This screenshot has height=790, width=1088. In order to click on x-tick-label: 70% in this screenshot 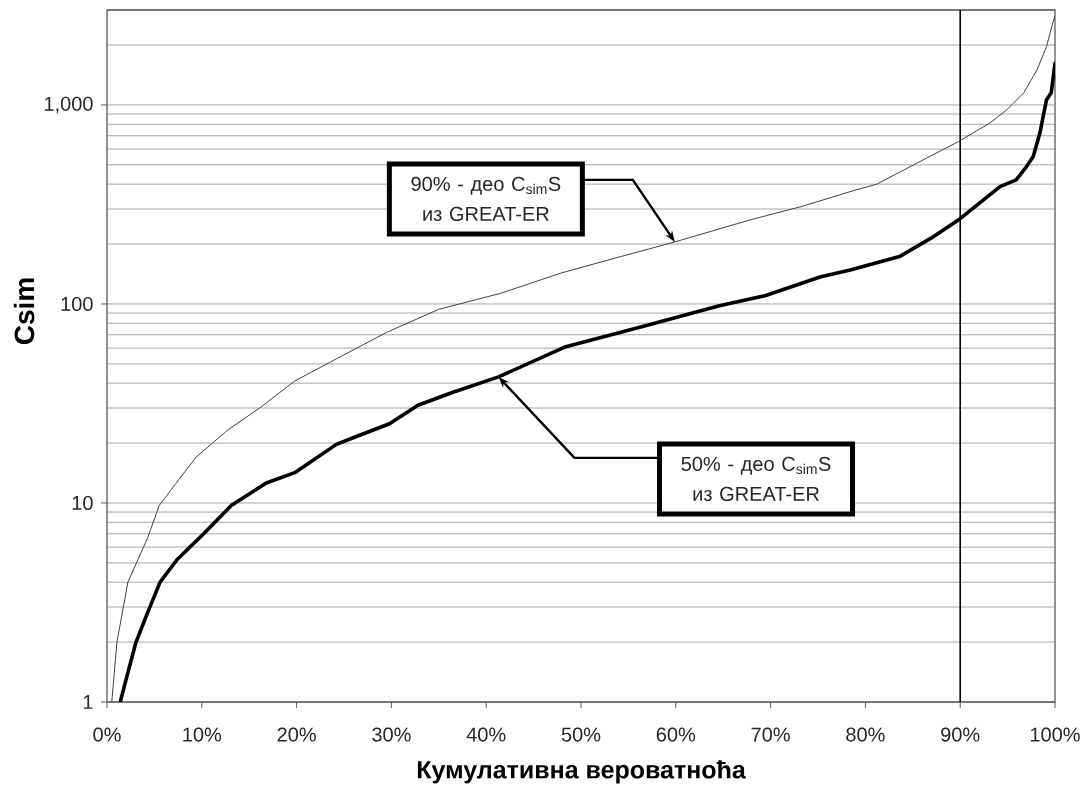, I will do `click(770, 734)`.